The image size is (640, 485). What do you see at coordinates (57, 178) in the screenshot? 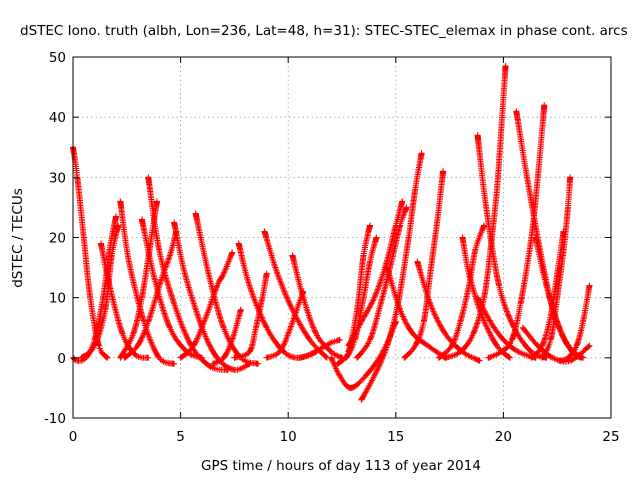
I see `y-tick-label: 30` at bounding box center [57, 178].